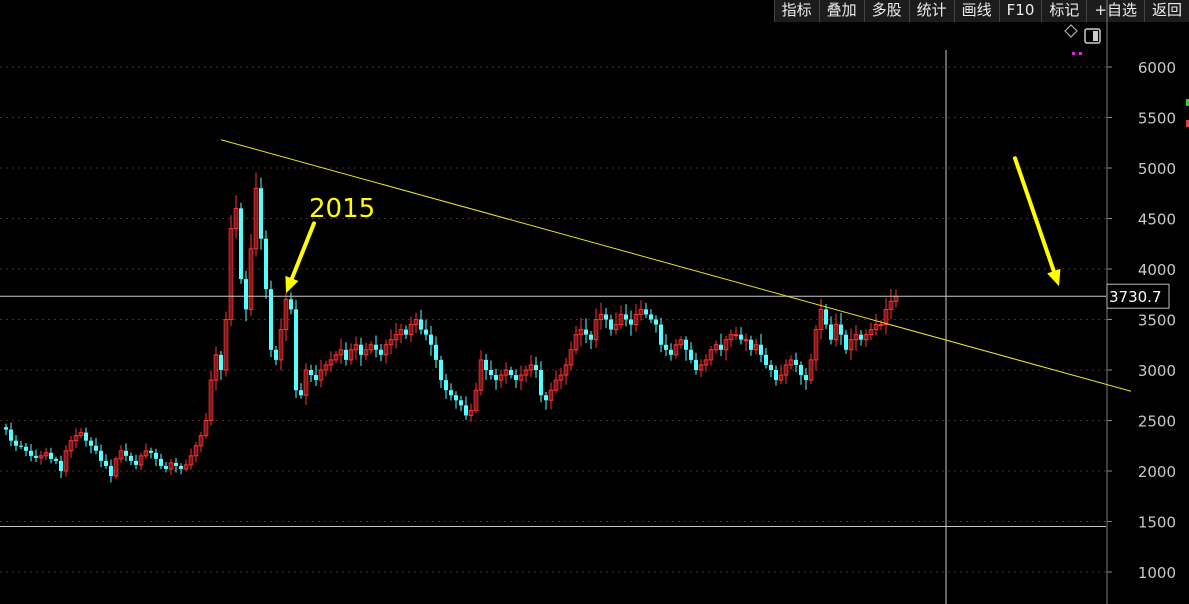 The width and height of the screenshot is (1189, 604). What do you see at coordinates (302, 251) in the screenshot?
I see `annotation-arrow-2015-shaft` at bounding box center [302, 251].